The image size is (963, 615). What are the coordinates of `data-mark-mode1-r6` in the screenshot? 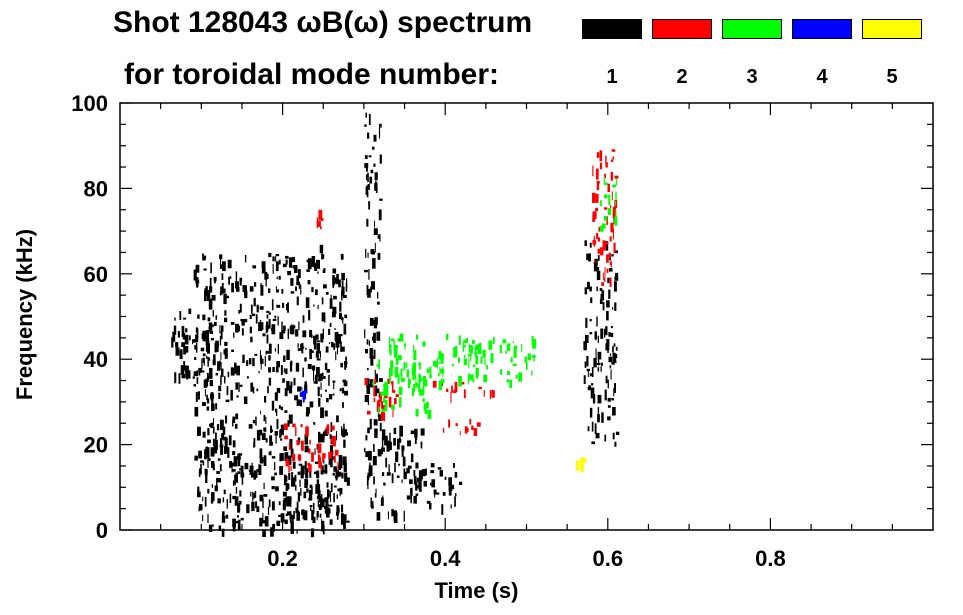 It's located at (430, 506).